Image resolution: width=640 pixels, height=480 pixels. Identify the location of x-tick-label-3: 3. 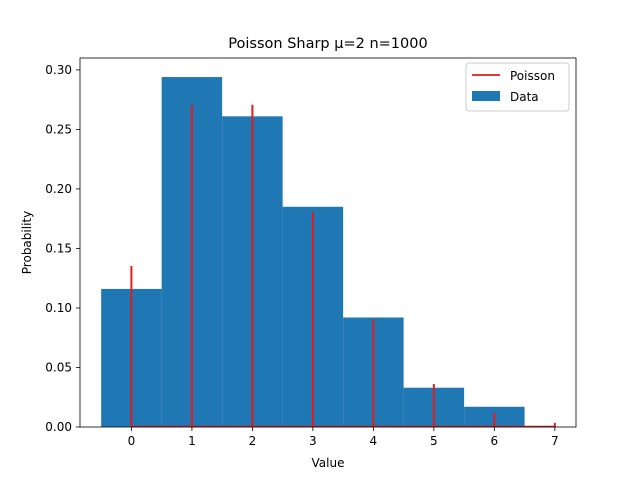
(313, 441).